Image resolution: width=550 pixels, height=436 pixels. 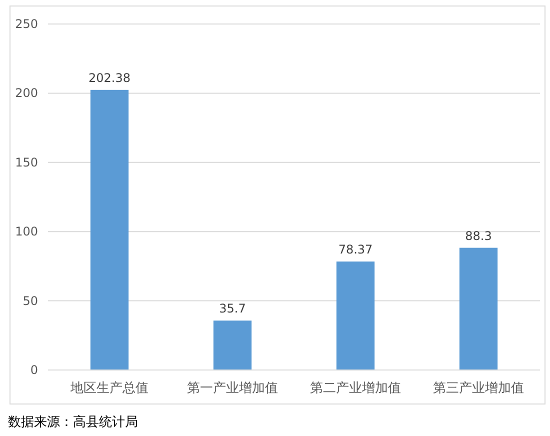 What do you see at coordinates (355, 388) in the screenshot?
I see `x-tick-label: 第二产业增加值` at bounding box center [355, 388].